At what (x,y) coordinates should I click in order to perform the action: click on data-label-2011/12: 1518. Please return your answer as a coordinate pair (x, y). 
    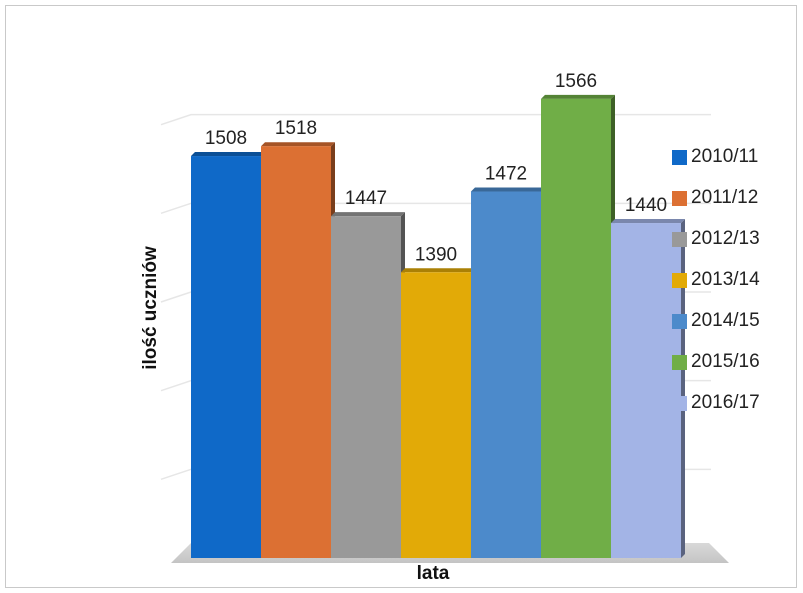
    Looking at the image, I should click on (296, 128).